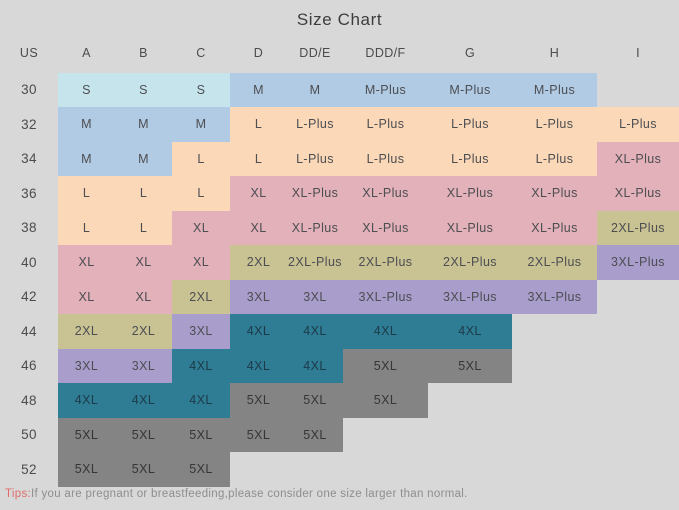 This screenshot has width=679, height=510. I want to click on row-label: 48, so click(29, 400).